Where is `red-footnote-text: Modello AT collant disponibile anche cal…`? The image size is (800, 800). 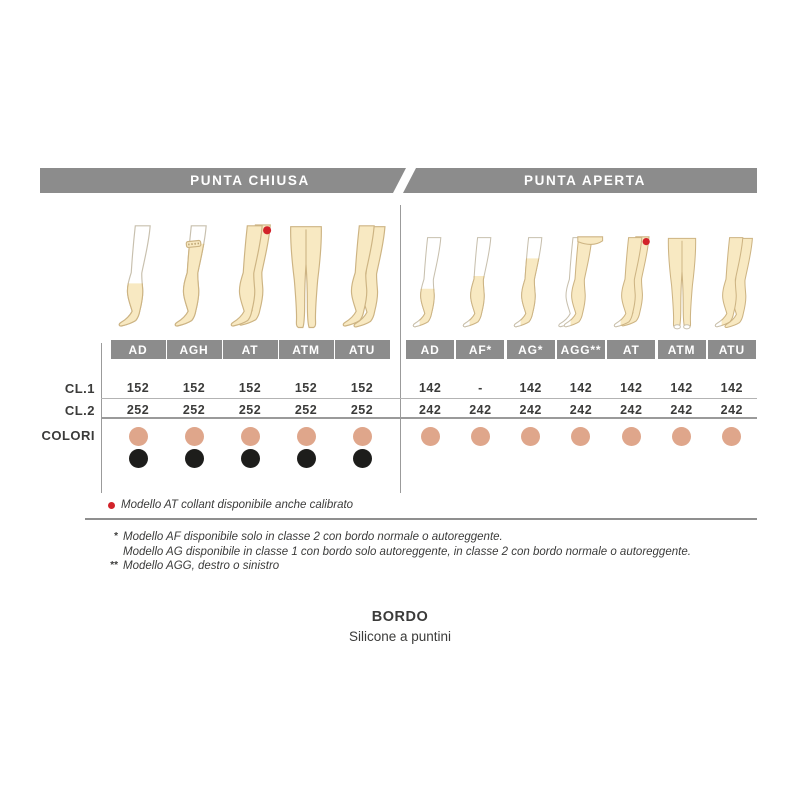
red-footnote-text: Modello AT collant disponibile anche cal… is located at coordinates (237, 505).